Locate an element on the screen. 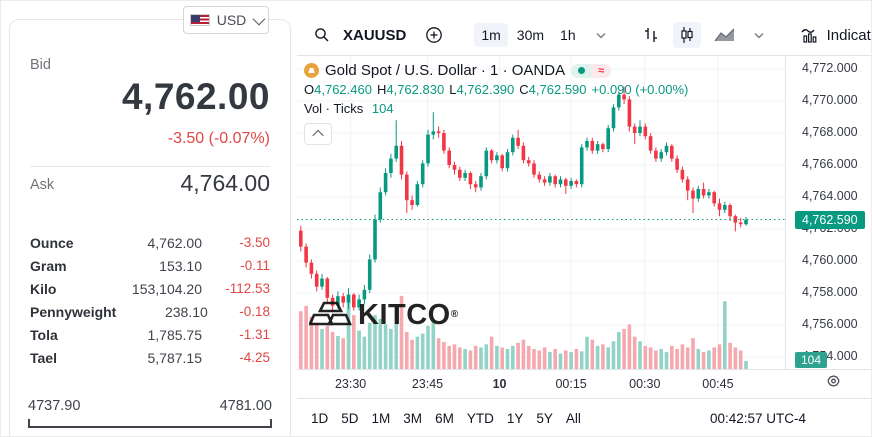 The image size is (872, 437). legend-collapse-button is located at coordinates (318, 134).